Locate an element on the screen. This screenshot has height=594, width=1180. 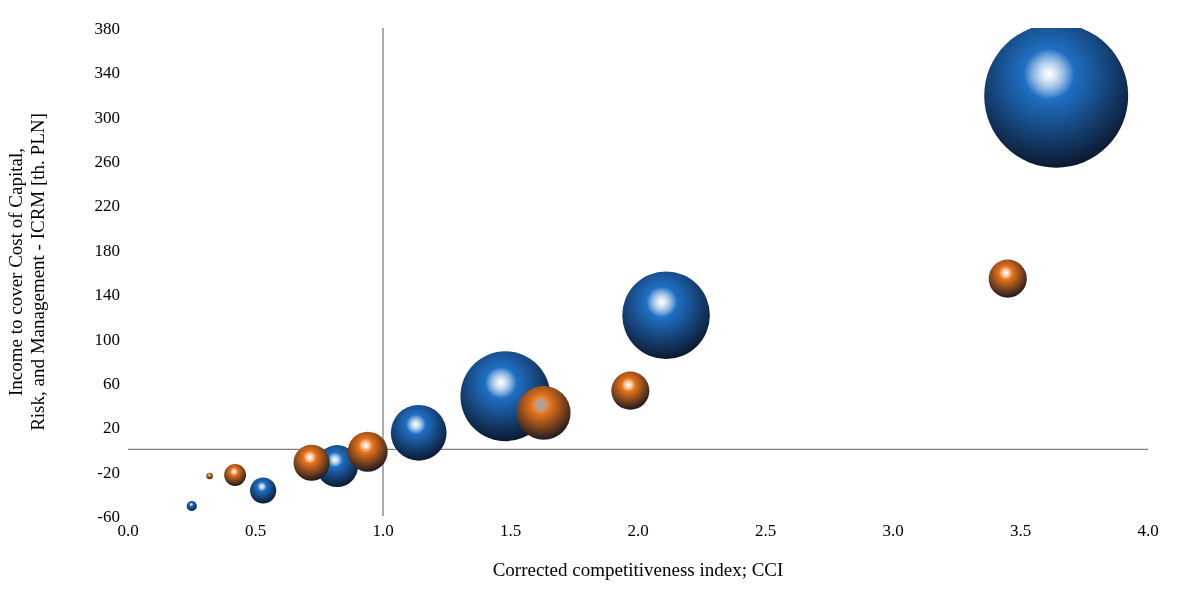
x-axis-title: Corrected competitiveness index; CCI is located at coordinates (638, 569).